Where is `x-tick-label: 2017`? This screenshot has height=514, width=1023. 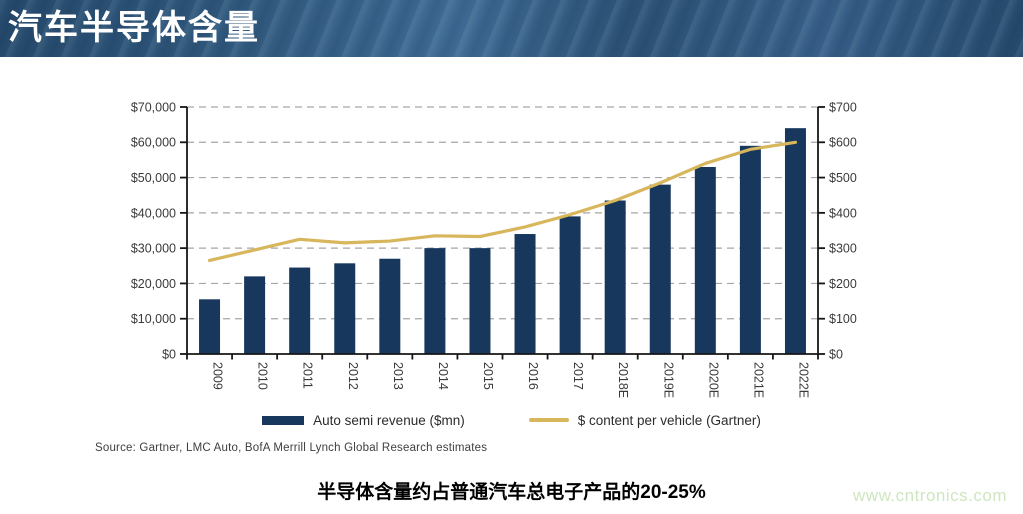 x-tick-label: 2017 is located at coordinates (578, 376).